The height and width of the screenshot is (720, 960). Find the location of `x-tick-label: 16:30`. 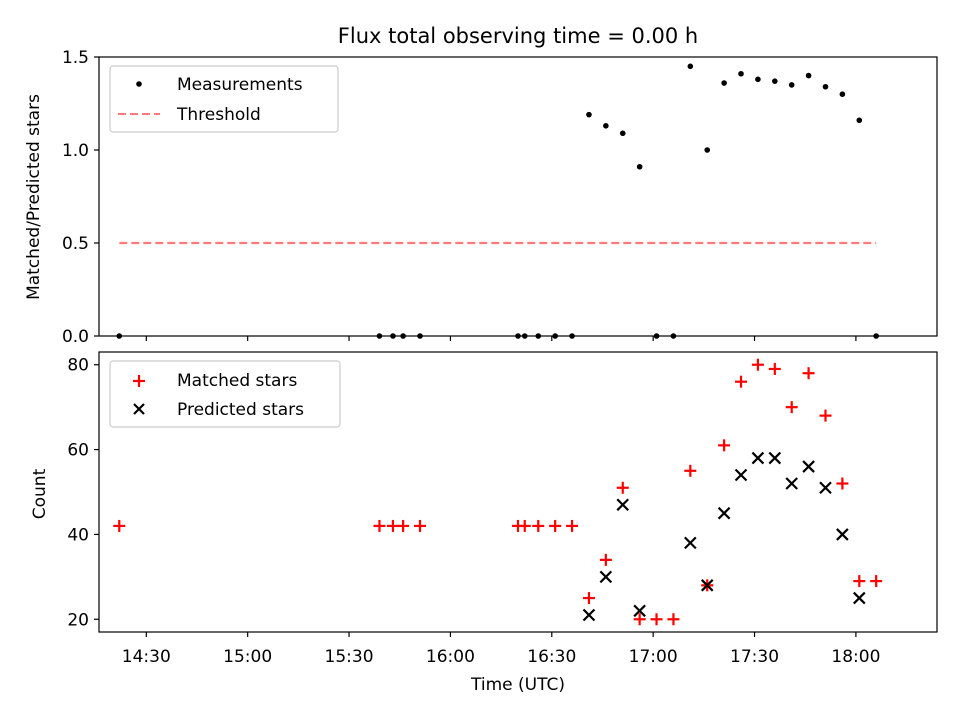

x-tick-label: 16:30 is located at coordinates (551, 657).